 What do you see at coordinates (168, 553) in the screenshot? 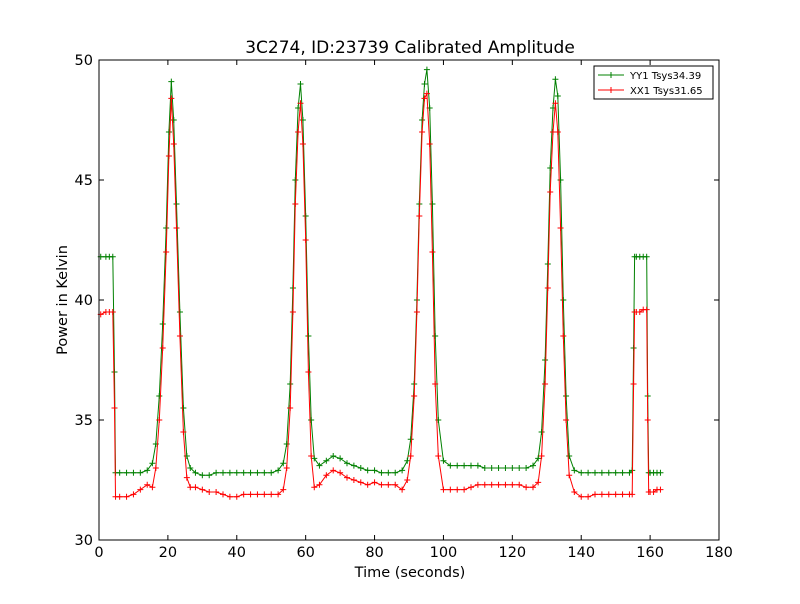
I see `x-tick-label: 20` at bounding box center [168, 553].